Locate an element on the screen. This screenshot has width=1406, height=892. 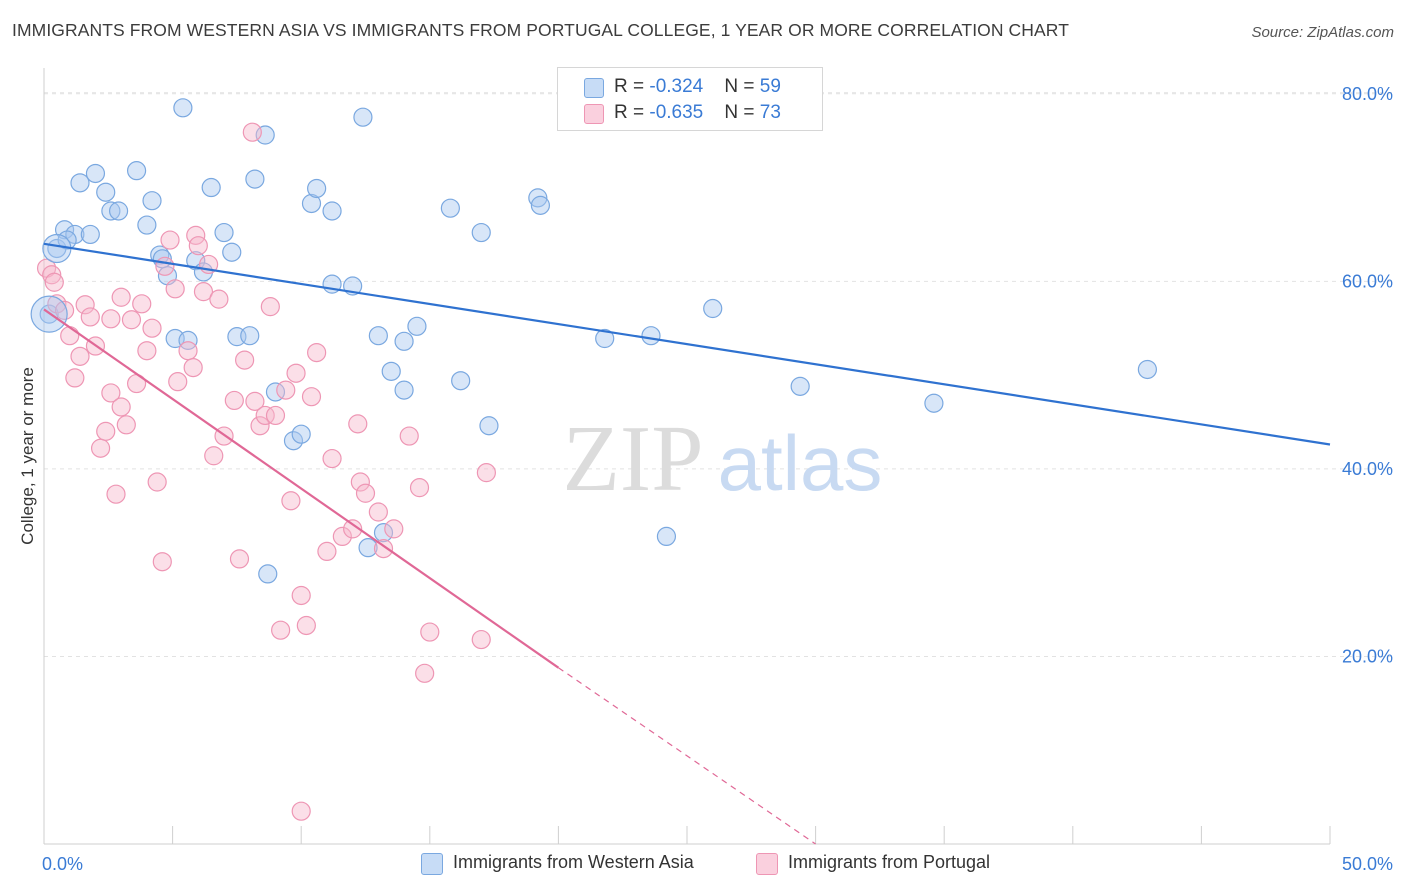
y-axis-label: College, 1 year or more is located at coordinates (27, 456).